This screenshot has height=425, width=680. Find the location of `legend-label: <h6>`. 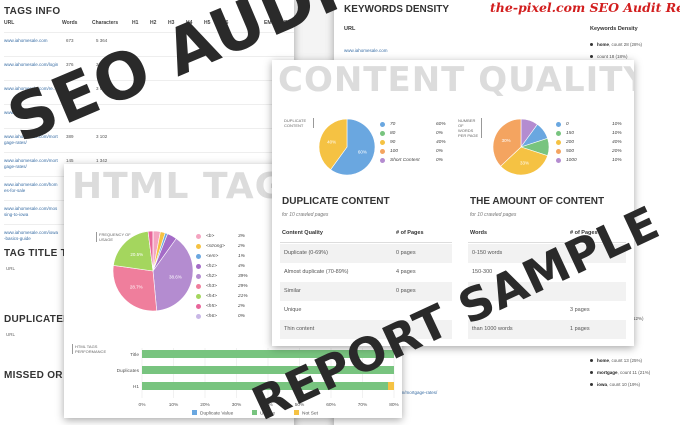

legend-label: <h6> is located at coordinates (211, 316).